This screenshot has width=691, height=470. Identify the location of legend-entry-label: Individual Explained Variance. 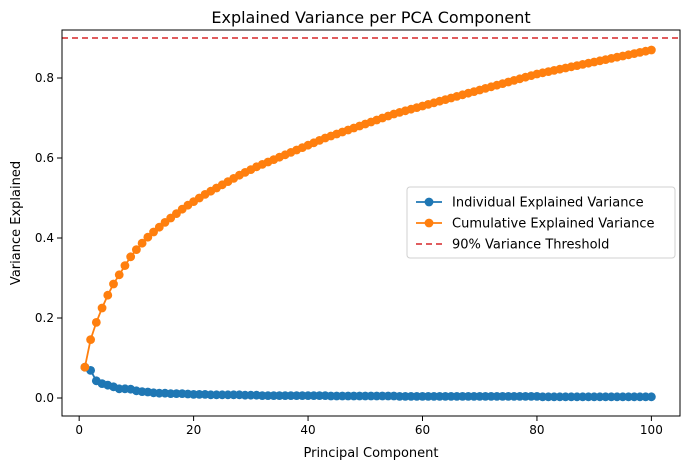
(548, 203).